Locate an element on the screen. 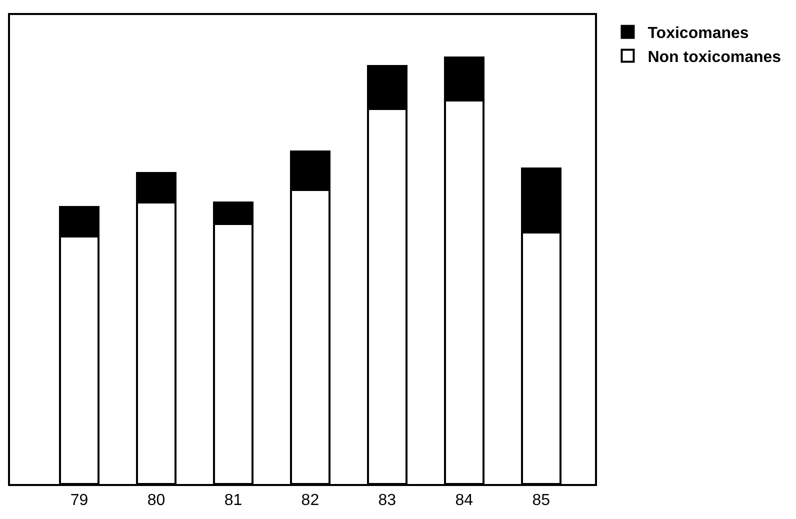 This screenshot has height=519, width=796. x-tick-label: 83 is located at coordinates (387, 501).